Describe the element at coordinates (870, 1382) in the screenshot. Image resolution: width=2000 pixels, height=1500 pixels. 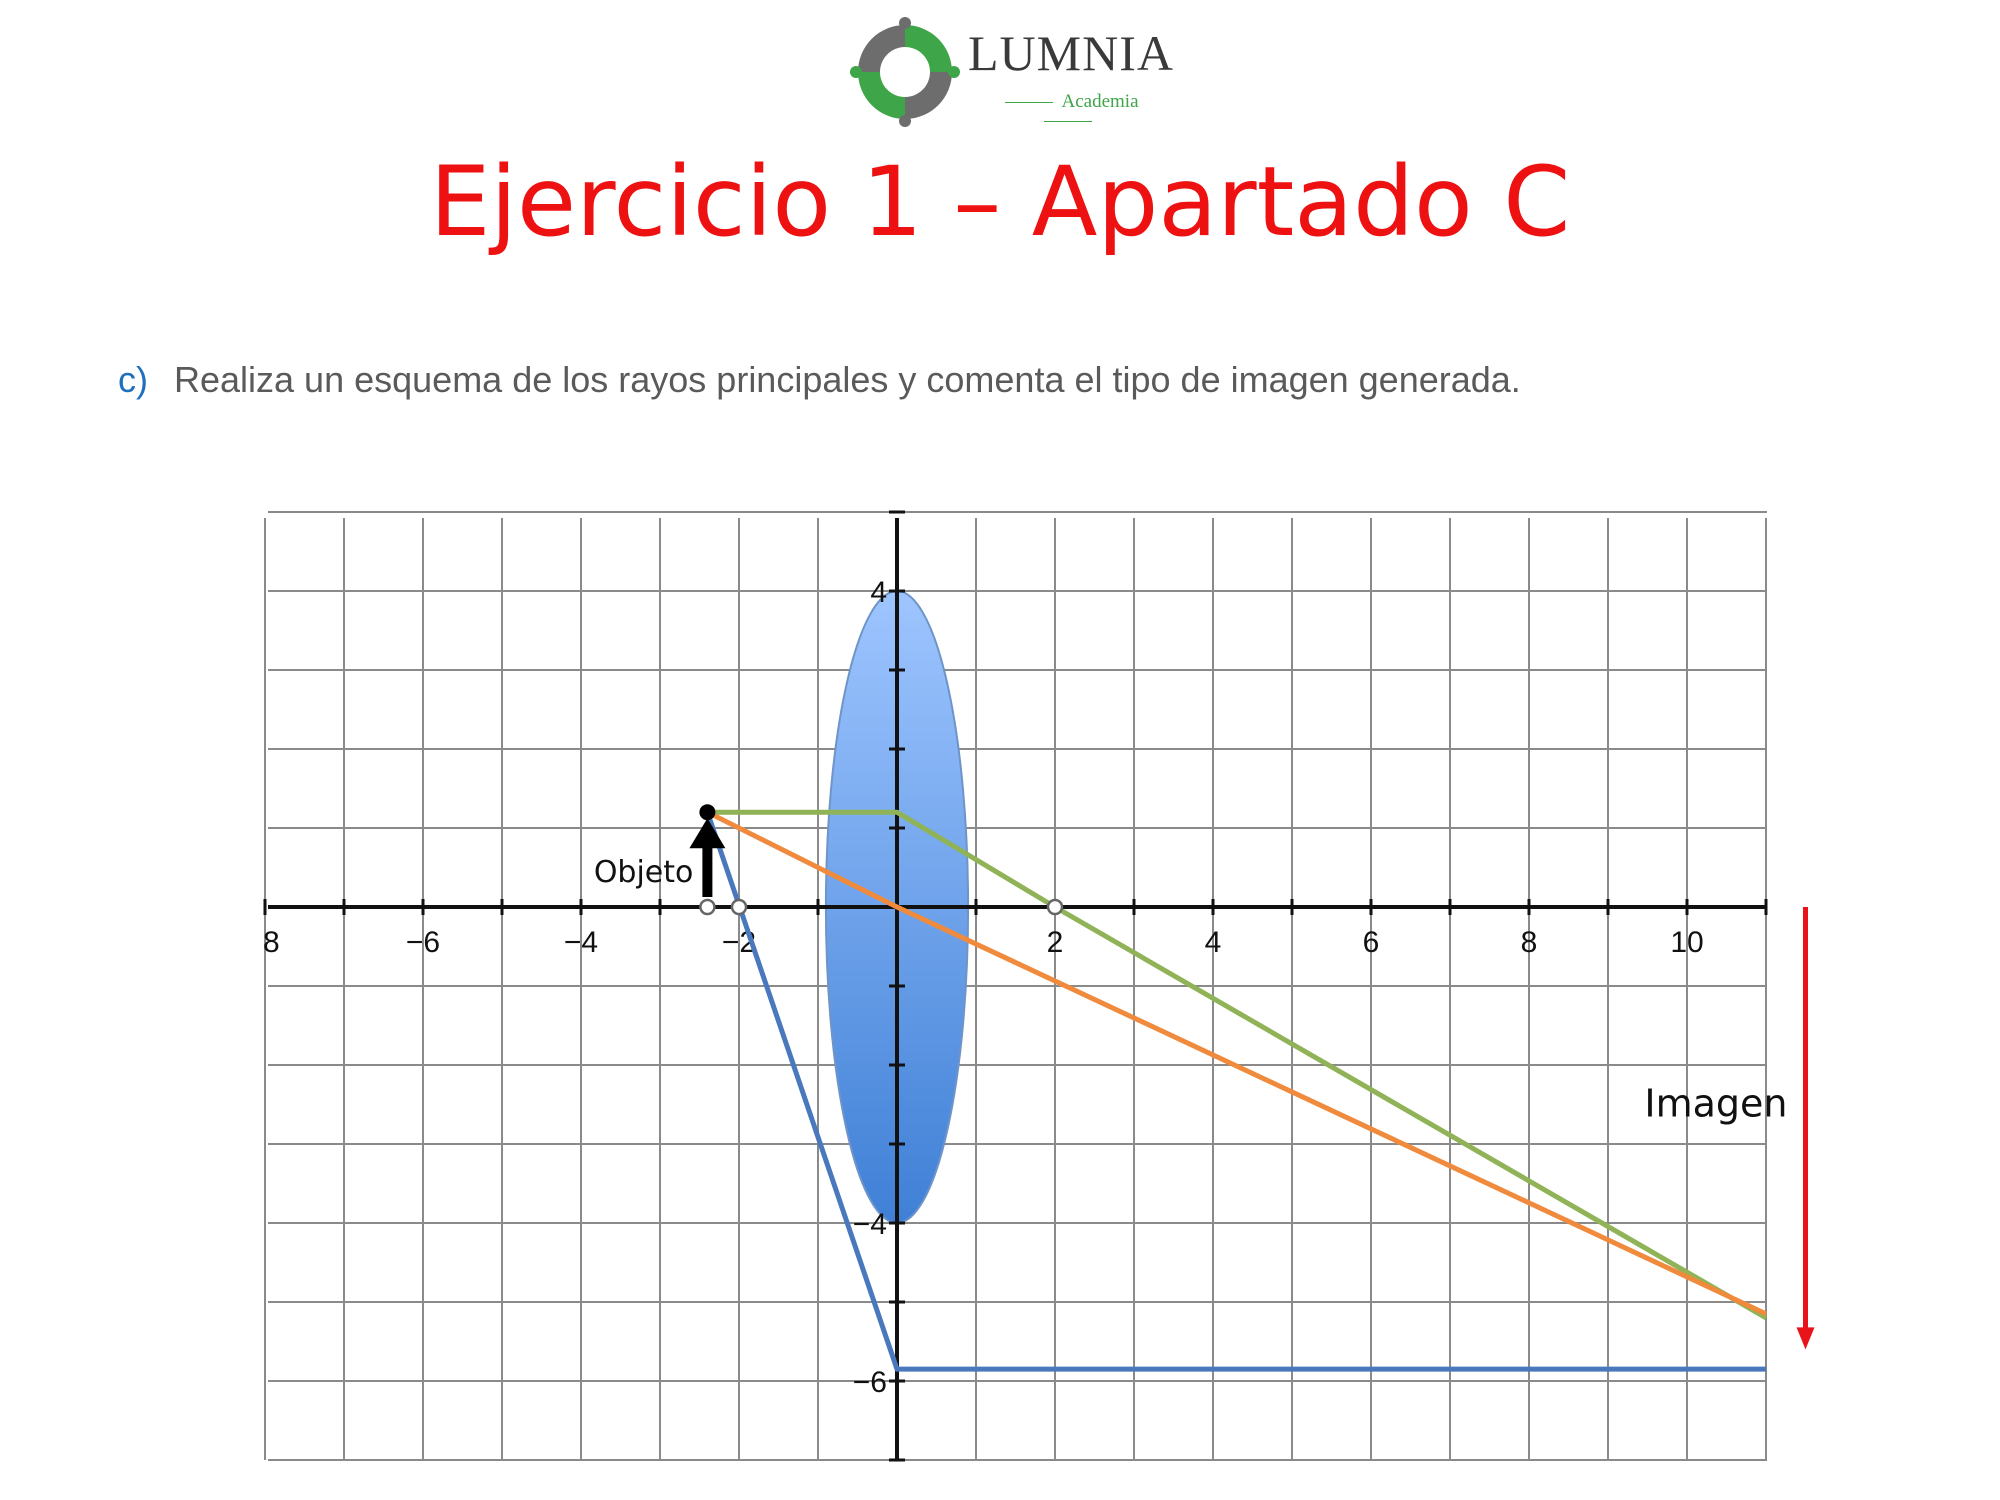
I see `y-tick-label: −6` at that location.